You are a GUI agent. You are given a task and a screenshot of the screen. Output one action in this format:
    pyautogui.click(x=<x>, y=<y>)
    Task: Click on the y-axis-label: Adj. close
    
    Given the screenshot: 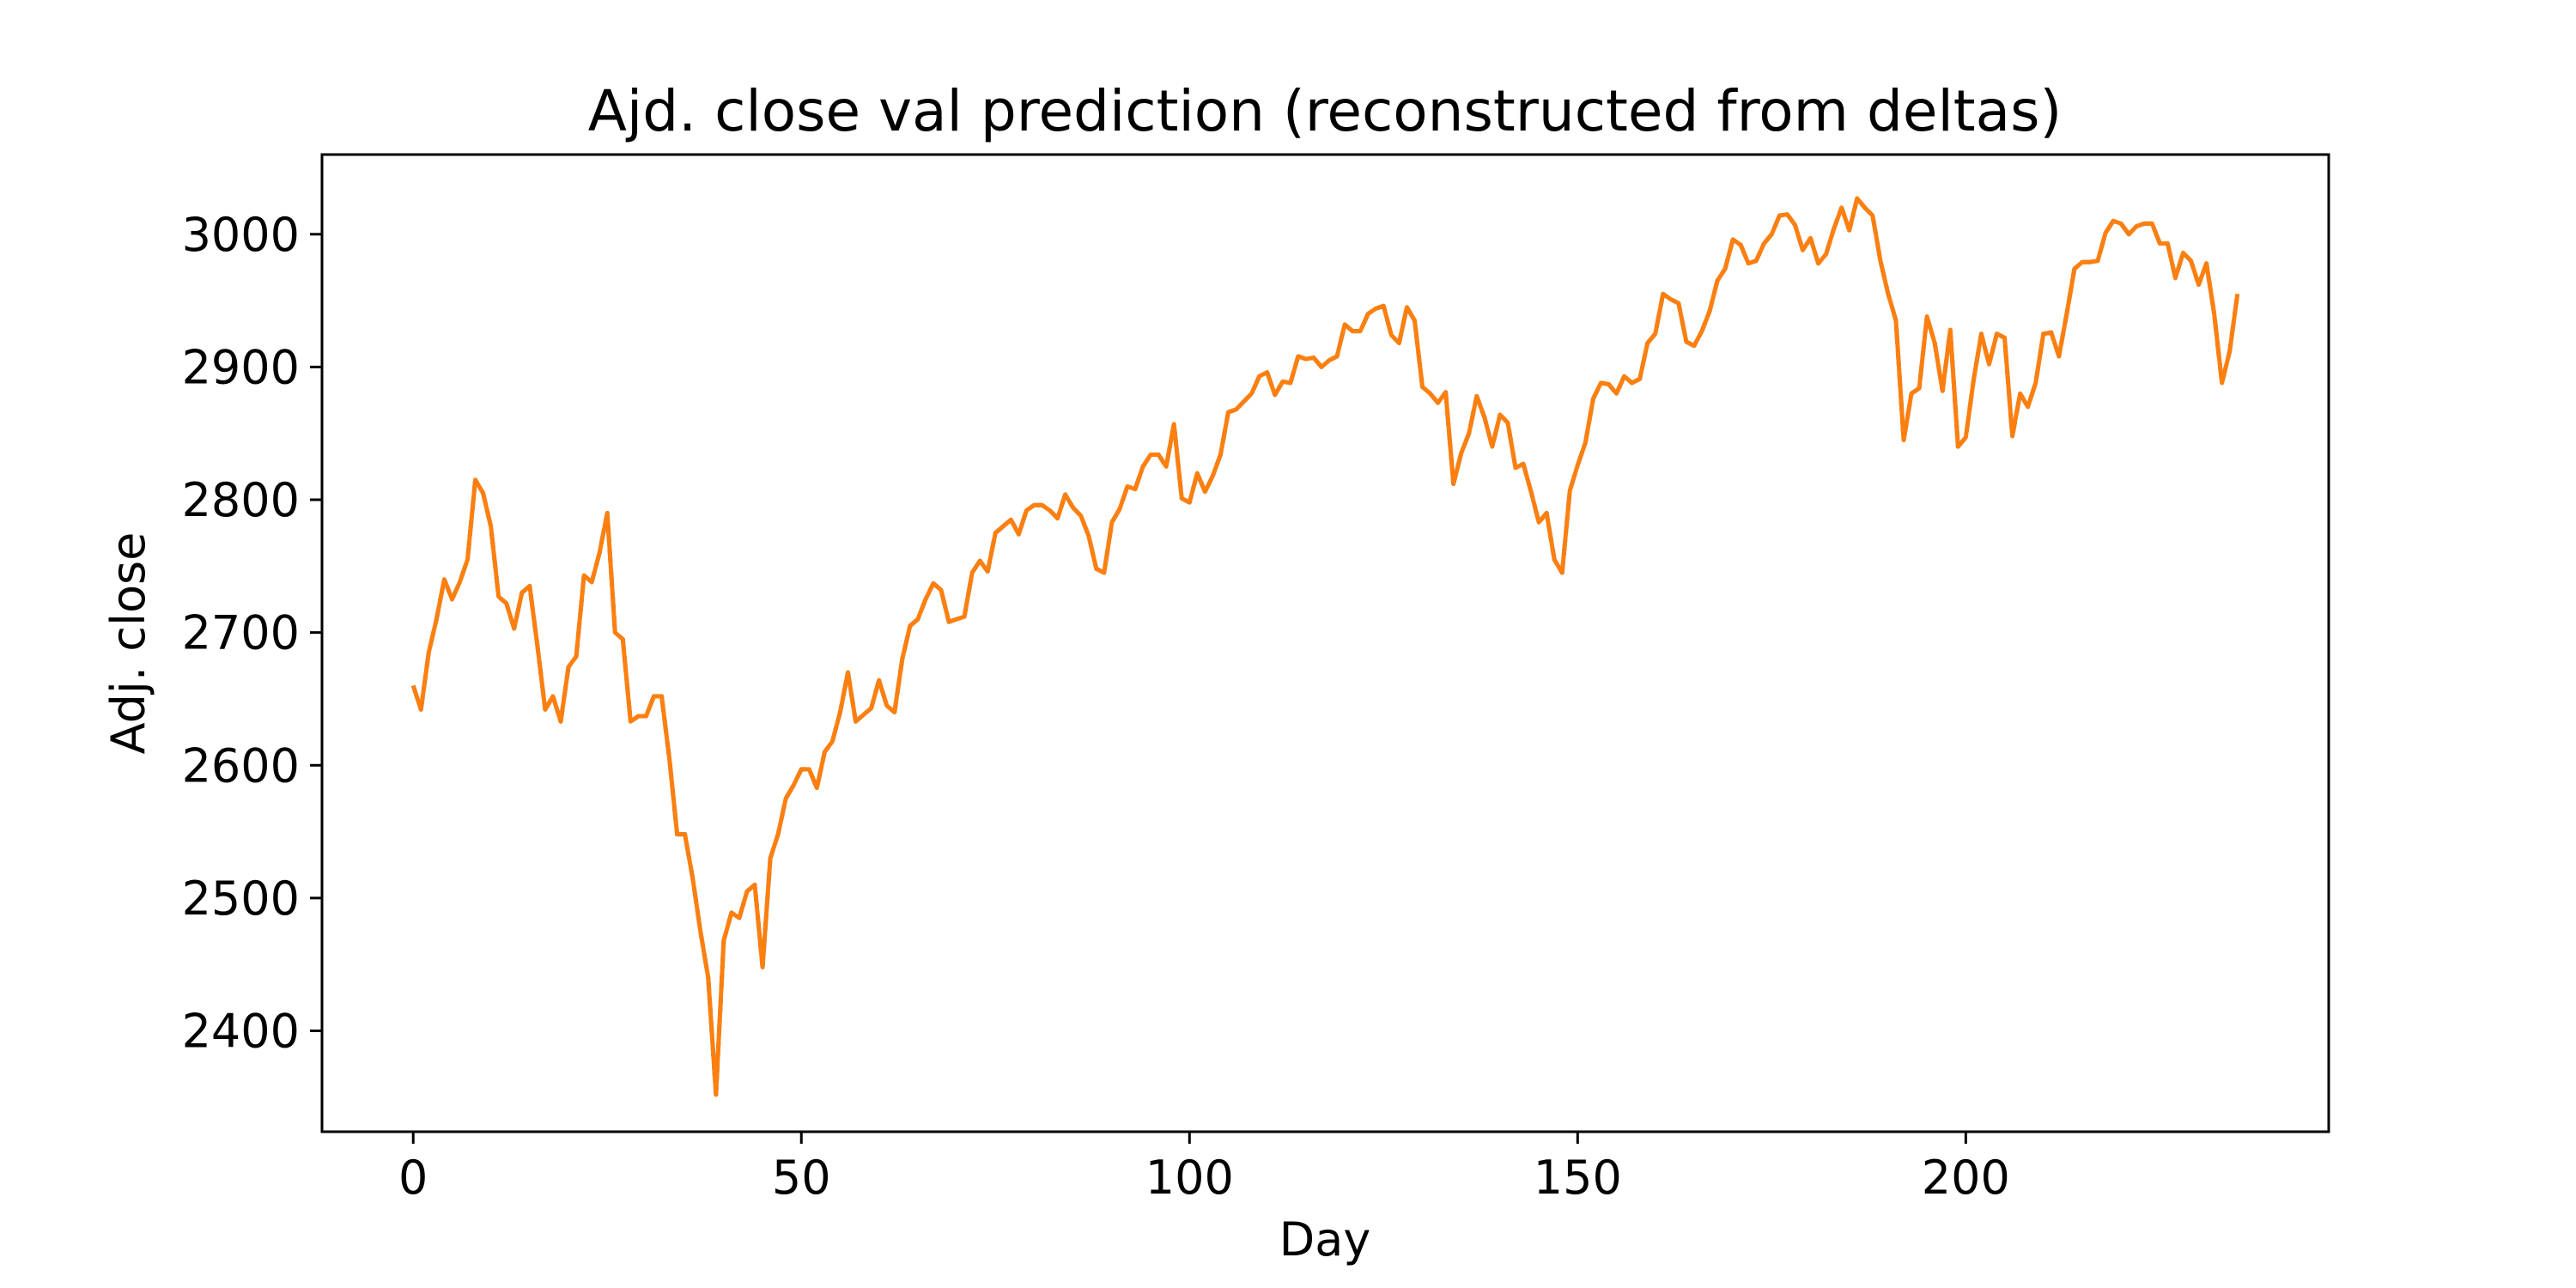 What is the action you would take?
    pyautogui.click(x=128, y=643)
    